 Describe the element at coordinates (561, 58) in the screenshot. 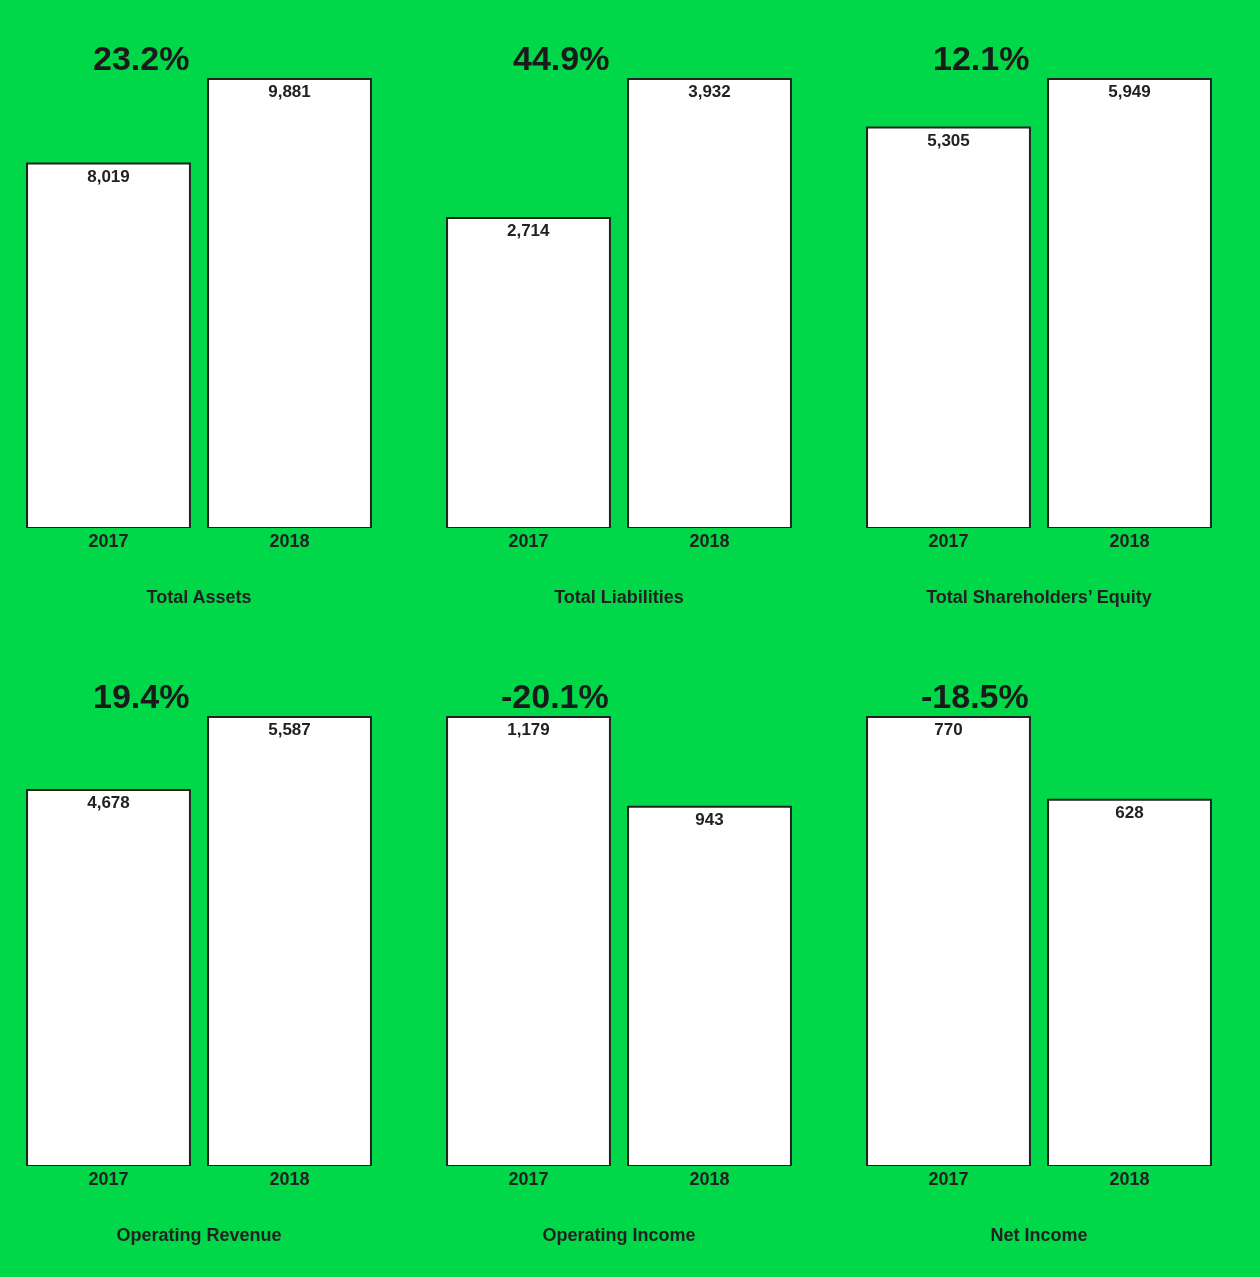

I see `text: 44.9%` at that location.